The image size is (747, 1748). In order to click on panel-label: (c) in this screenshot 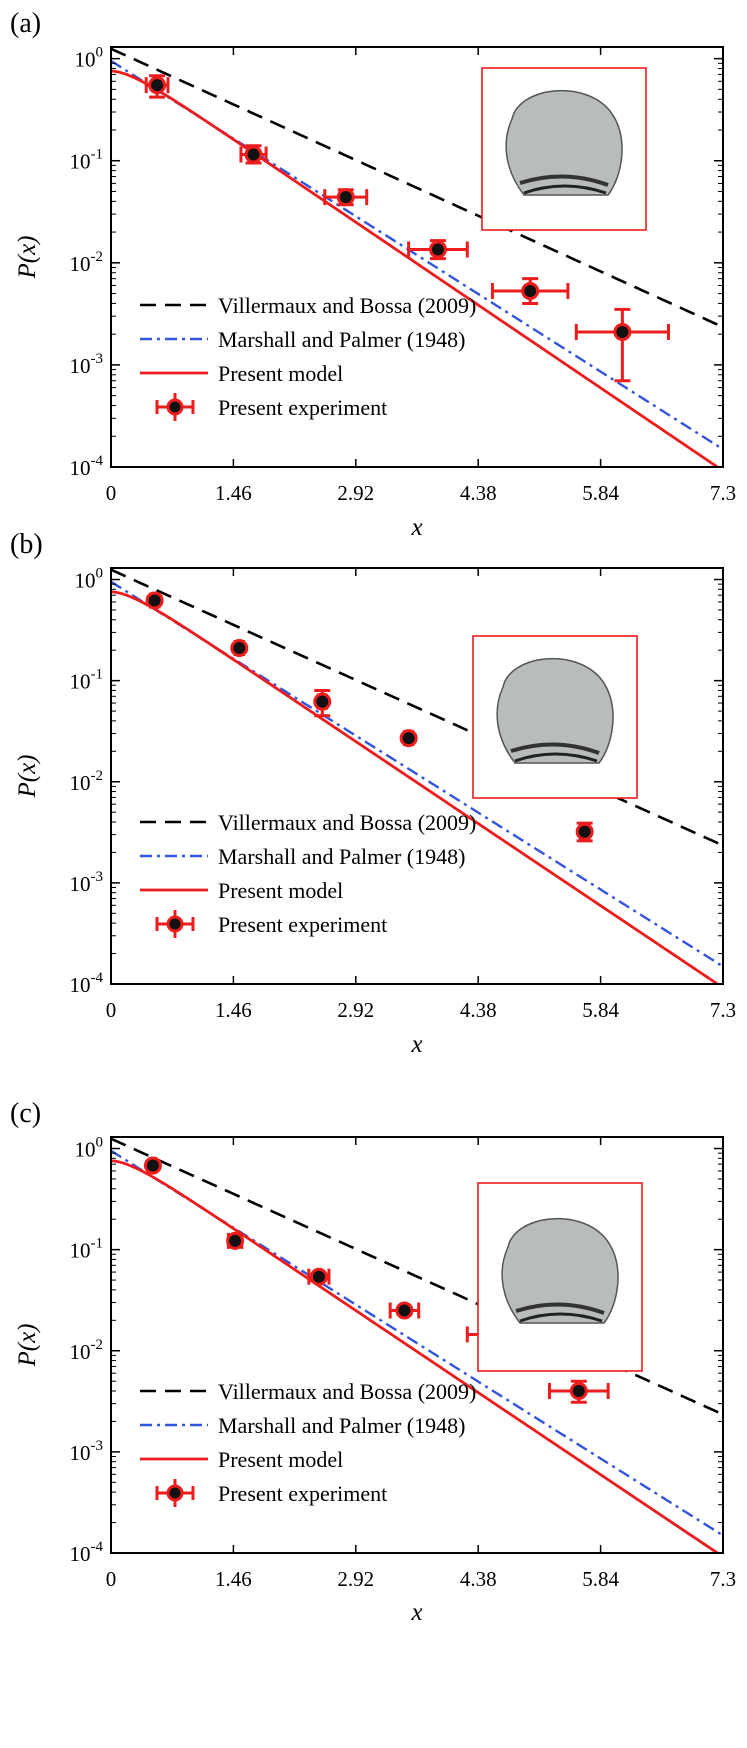, I will do `click(25, 1113)`.